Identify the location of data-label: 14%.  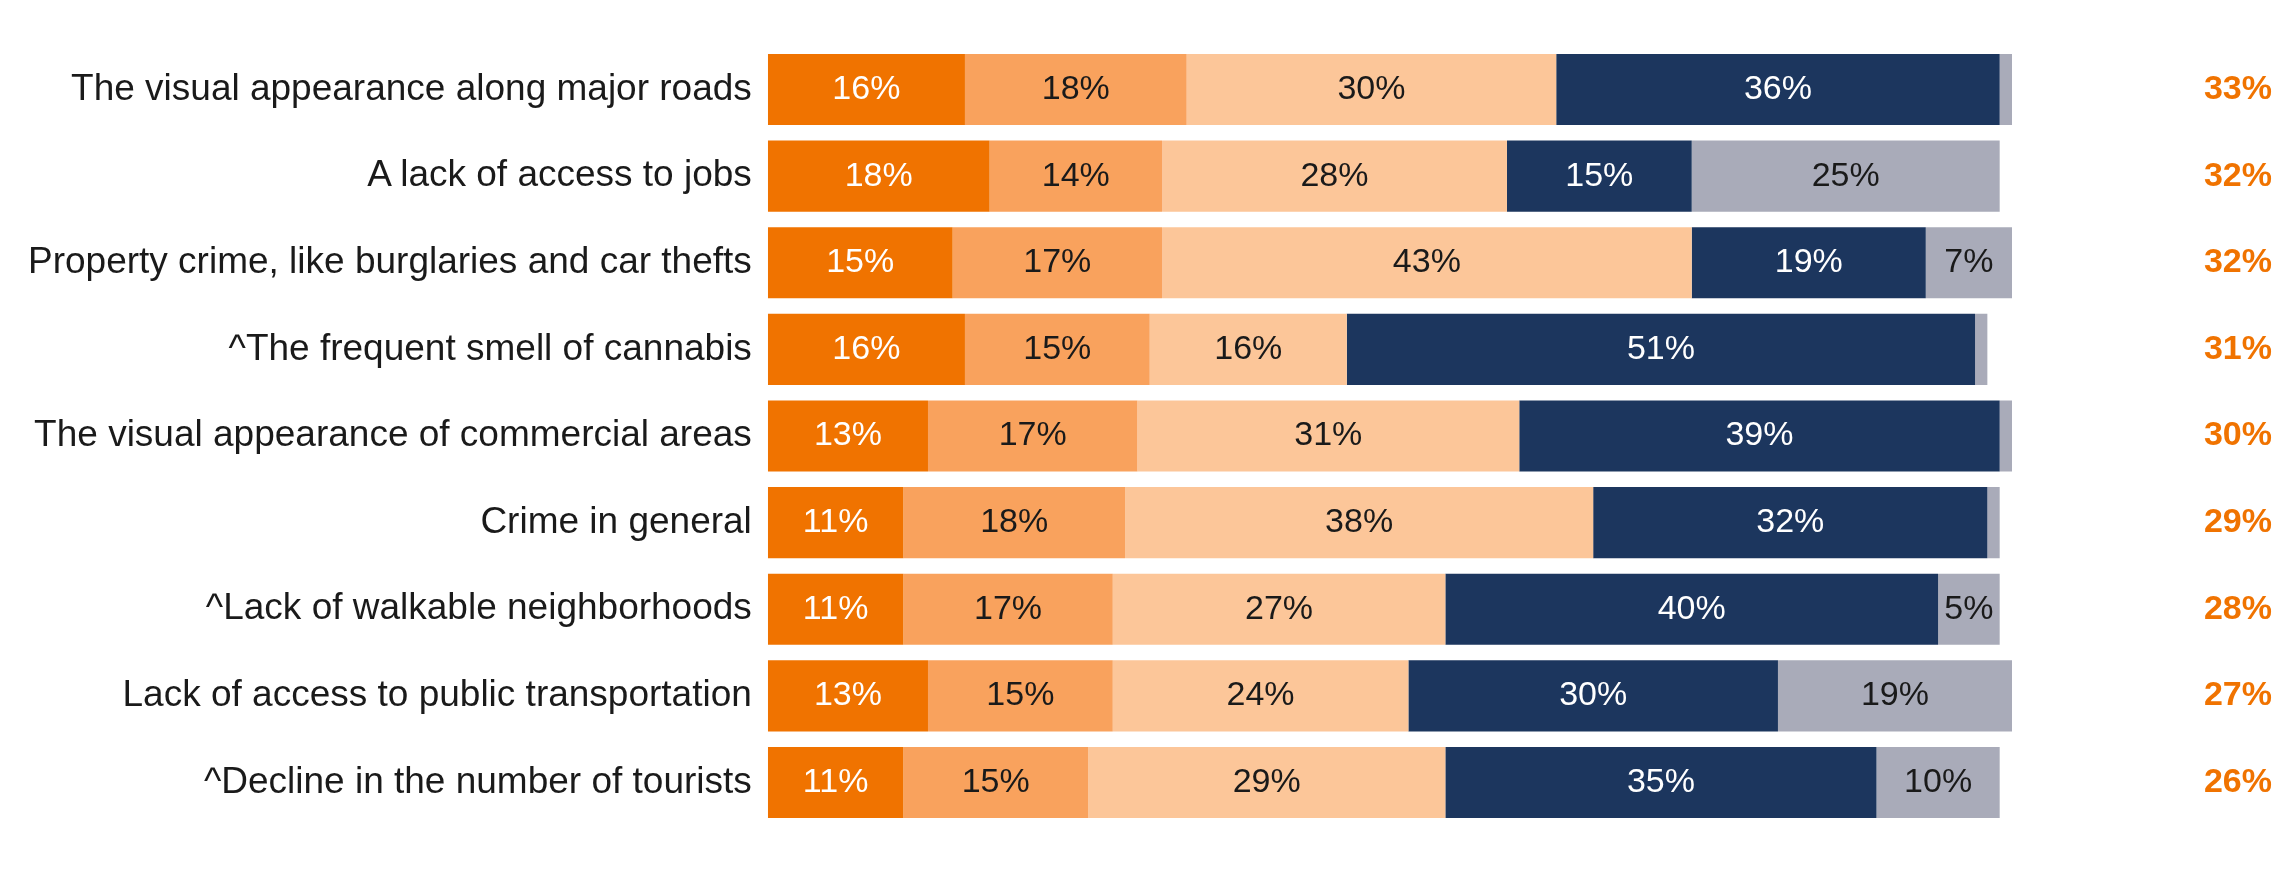
(1075, 173).